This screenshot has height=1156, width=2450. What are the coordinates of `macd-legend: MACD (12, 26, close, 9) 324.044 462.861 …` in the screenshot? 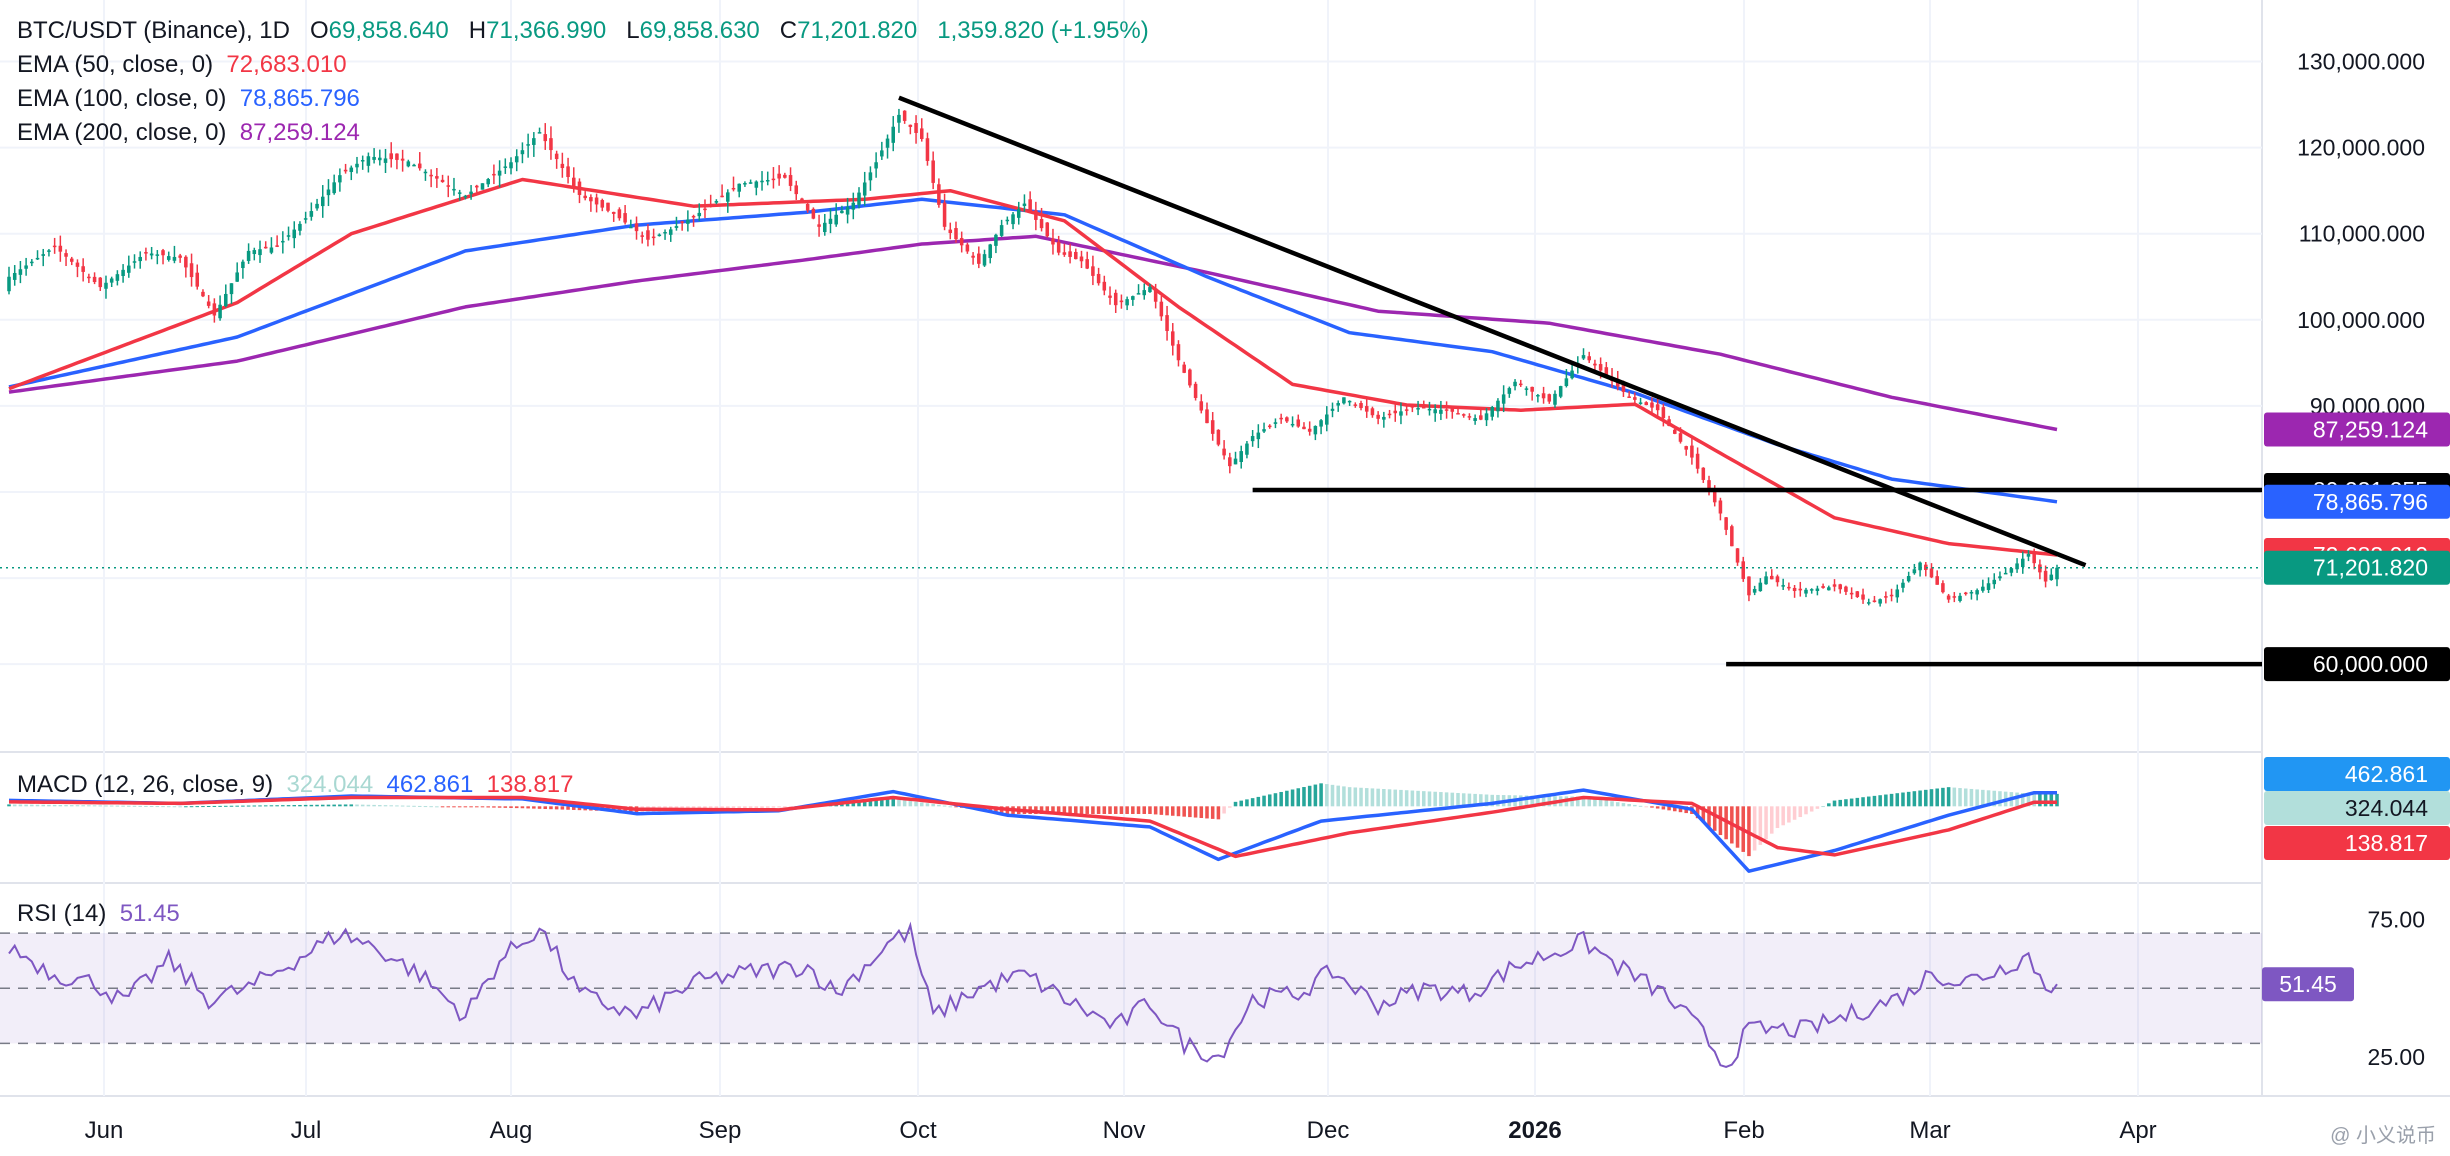 It's located at (295, 784).